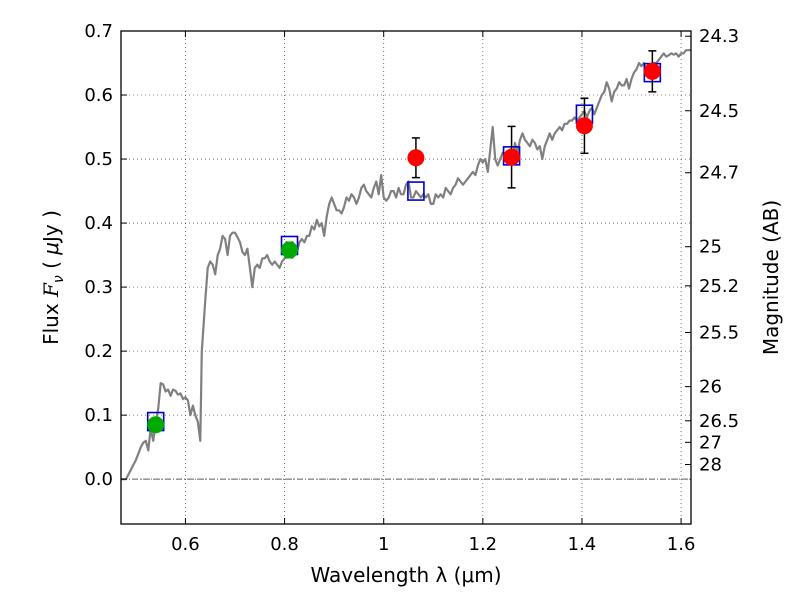  What do you see at coordinates (284, 544) in the screenshot?
I see `x-tick-label: 0.8` at bounding box center [284, 544].